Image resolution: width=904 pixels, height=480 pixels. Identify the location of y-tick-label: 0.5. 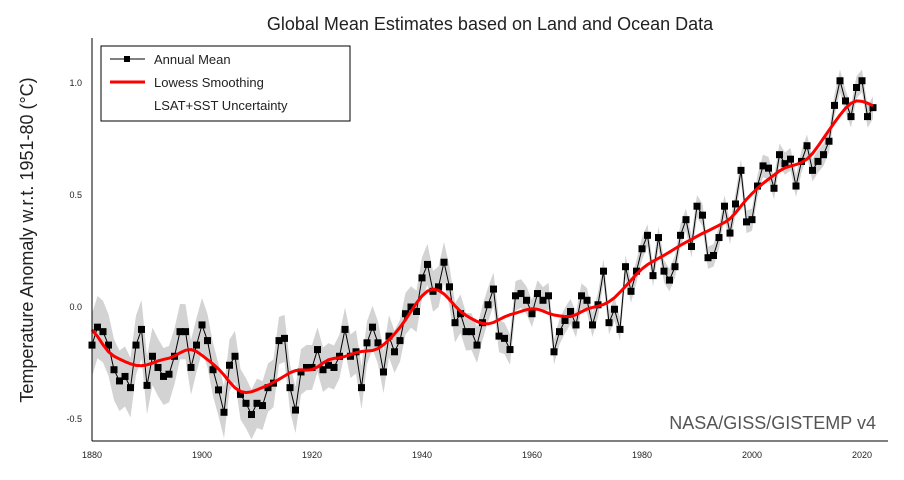
(75, 195).